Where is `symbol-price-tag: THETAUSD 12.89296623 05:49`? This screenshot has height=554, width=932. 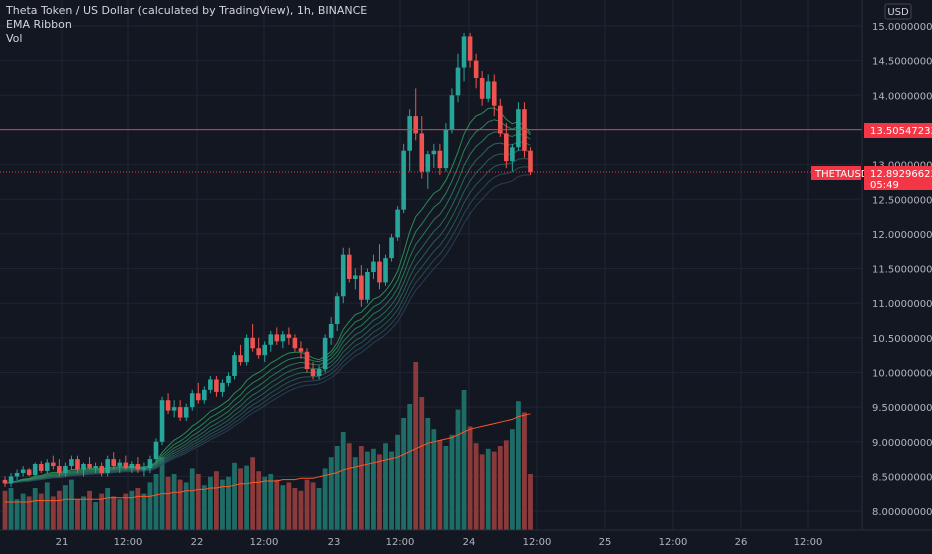
symbol-price-tag: THETAUSD 12.89296623 05:49 is located at coordinates (871, 178).